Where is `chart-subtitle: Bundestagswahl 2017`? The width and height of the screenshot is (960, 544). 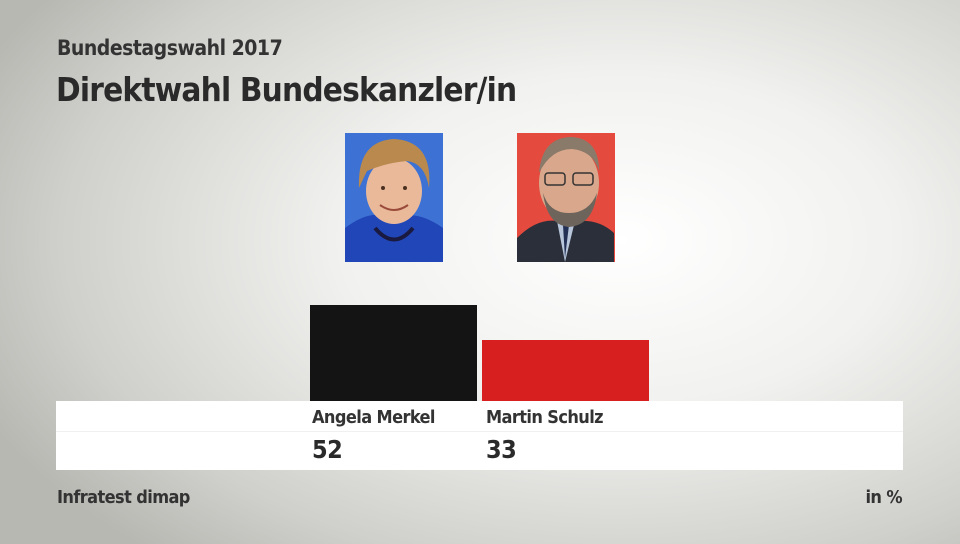 chart-subtitle: Bundestagswahl 2017 is located at coordinates (170, 48).